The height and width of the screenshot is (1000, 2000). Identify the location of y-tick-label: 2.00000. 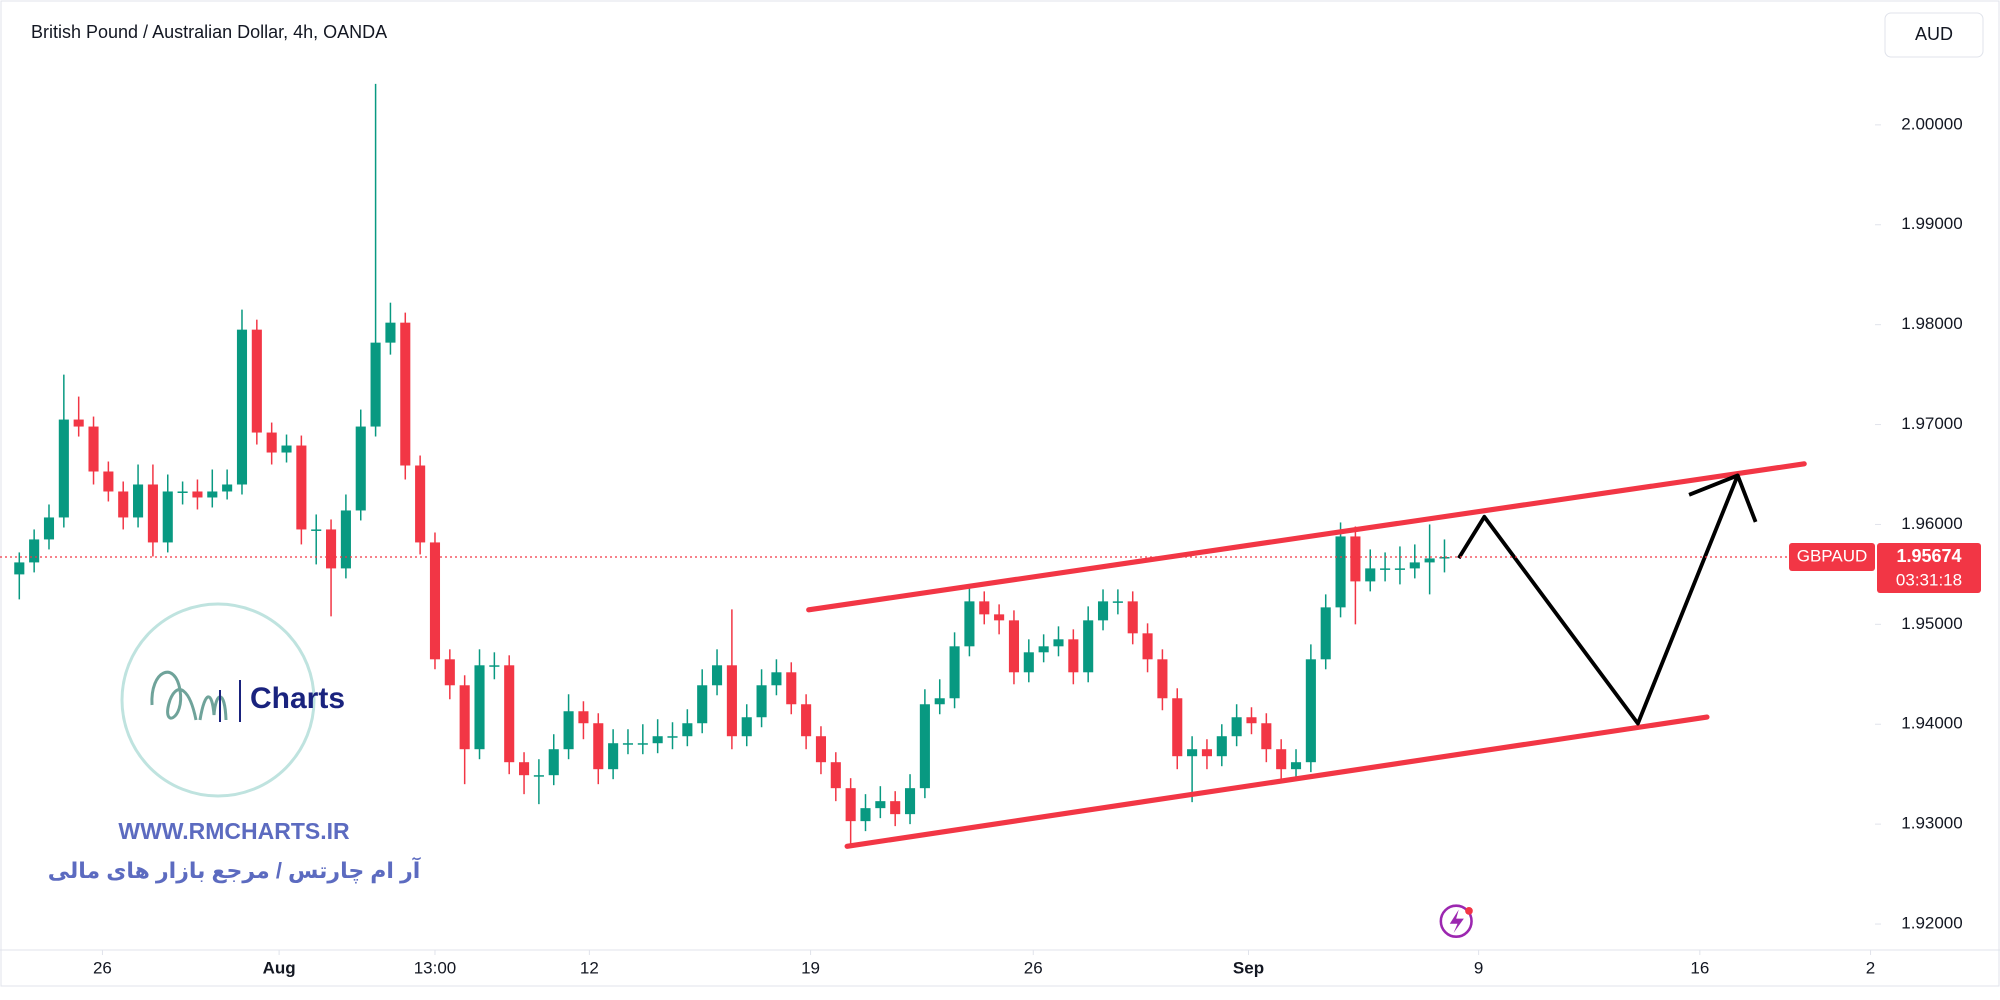
(1931, 123).